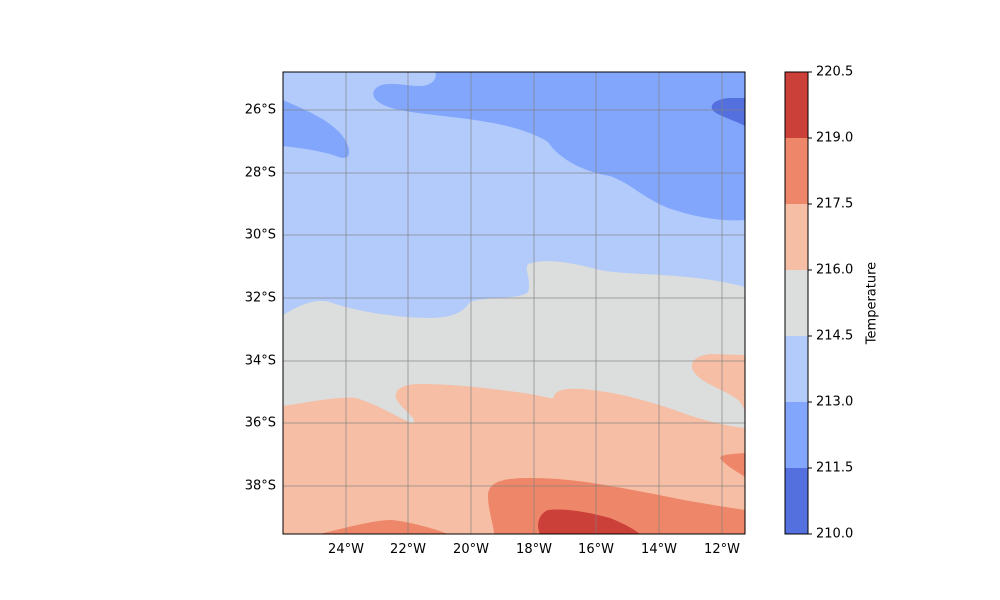  What do you see at coordinates (810, 303) in the screenshot?
I see `colorbar-ticks` at bounding box center [810, 303].